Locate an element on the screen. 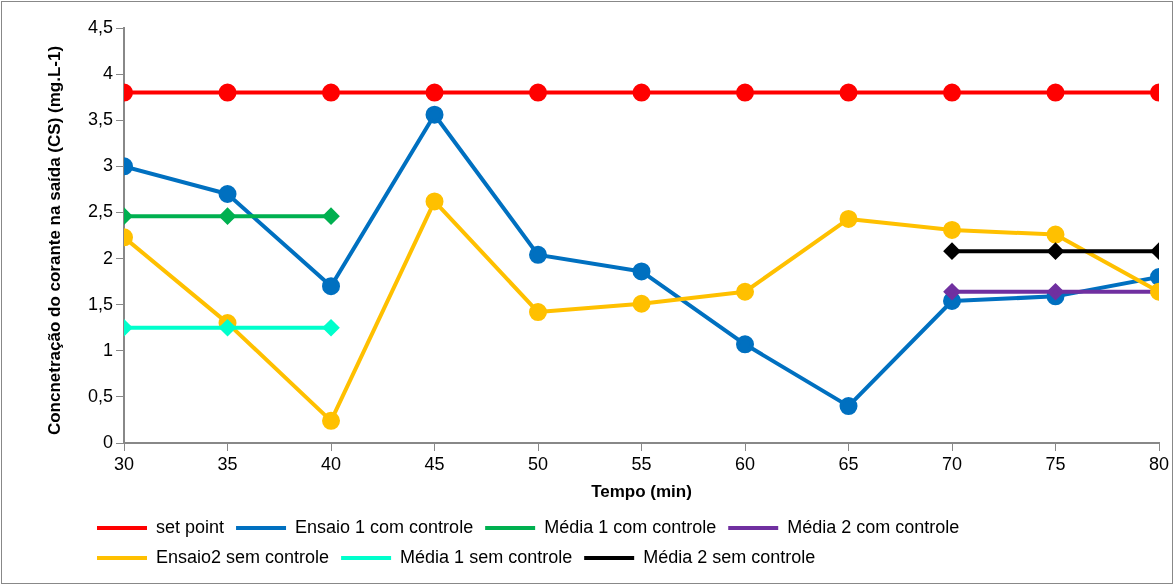 This screenshot has height=585, width=1173. x-tick-label: 75 is located at coordinates (1055, 463).